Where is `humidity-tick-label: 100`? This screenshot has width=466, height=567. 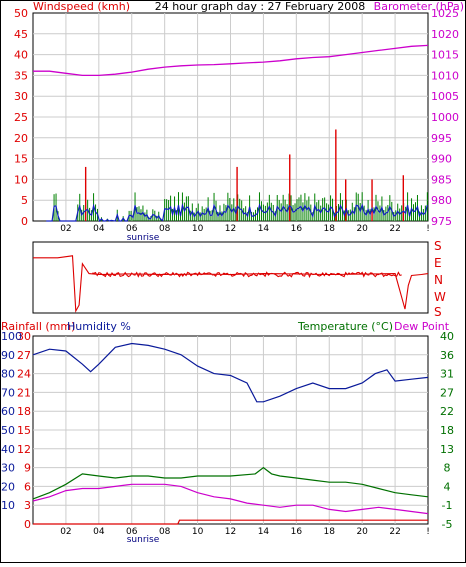
humidity-tick-label: 100 is located at coordinates (11, 336).